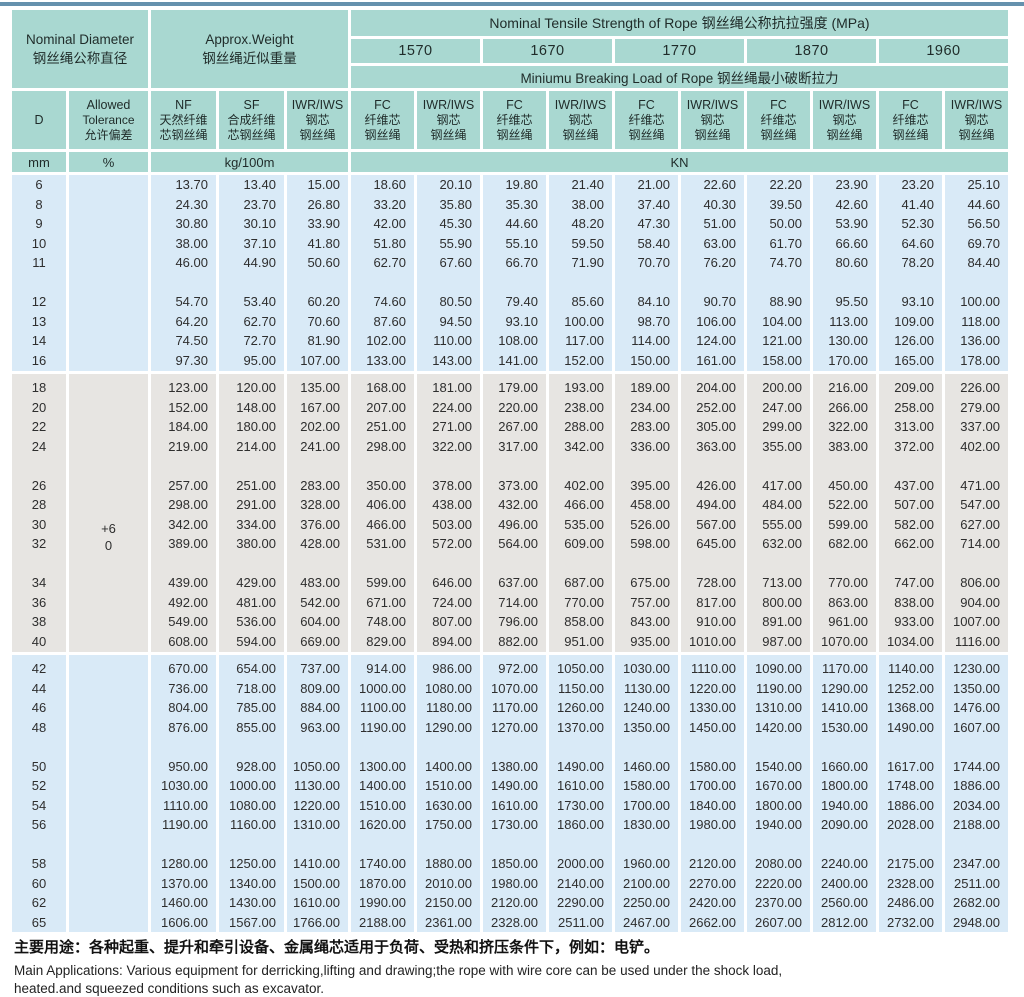 The image size is (1024, 997). What do you see at coordinates (39, 224) in the screenshot?
I see `table-cell: 9` at bounding box center [39, 224].